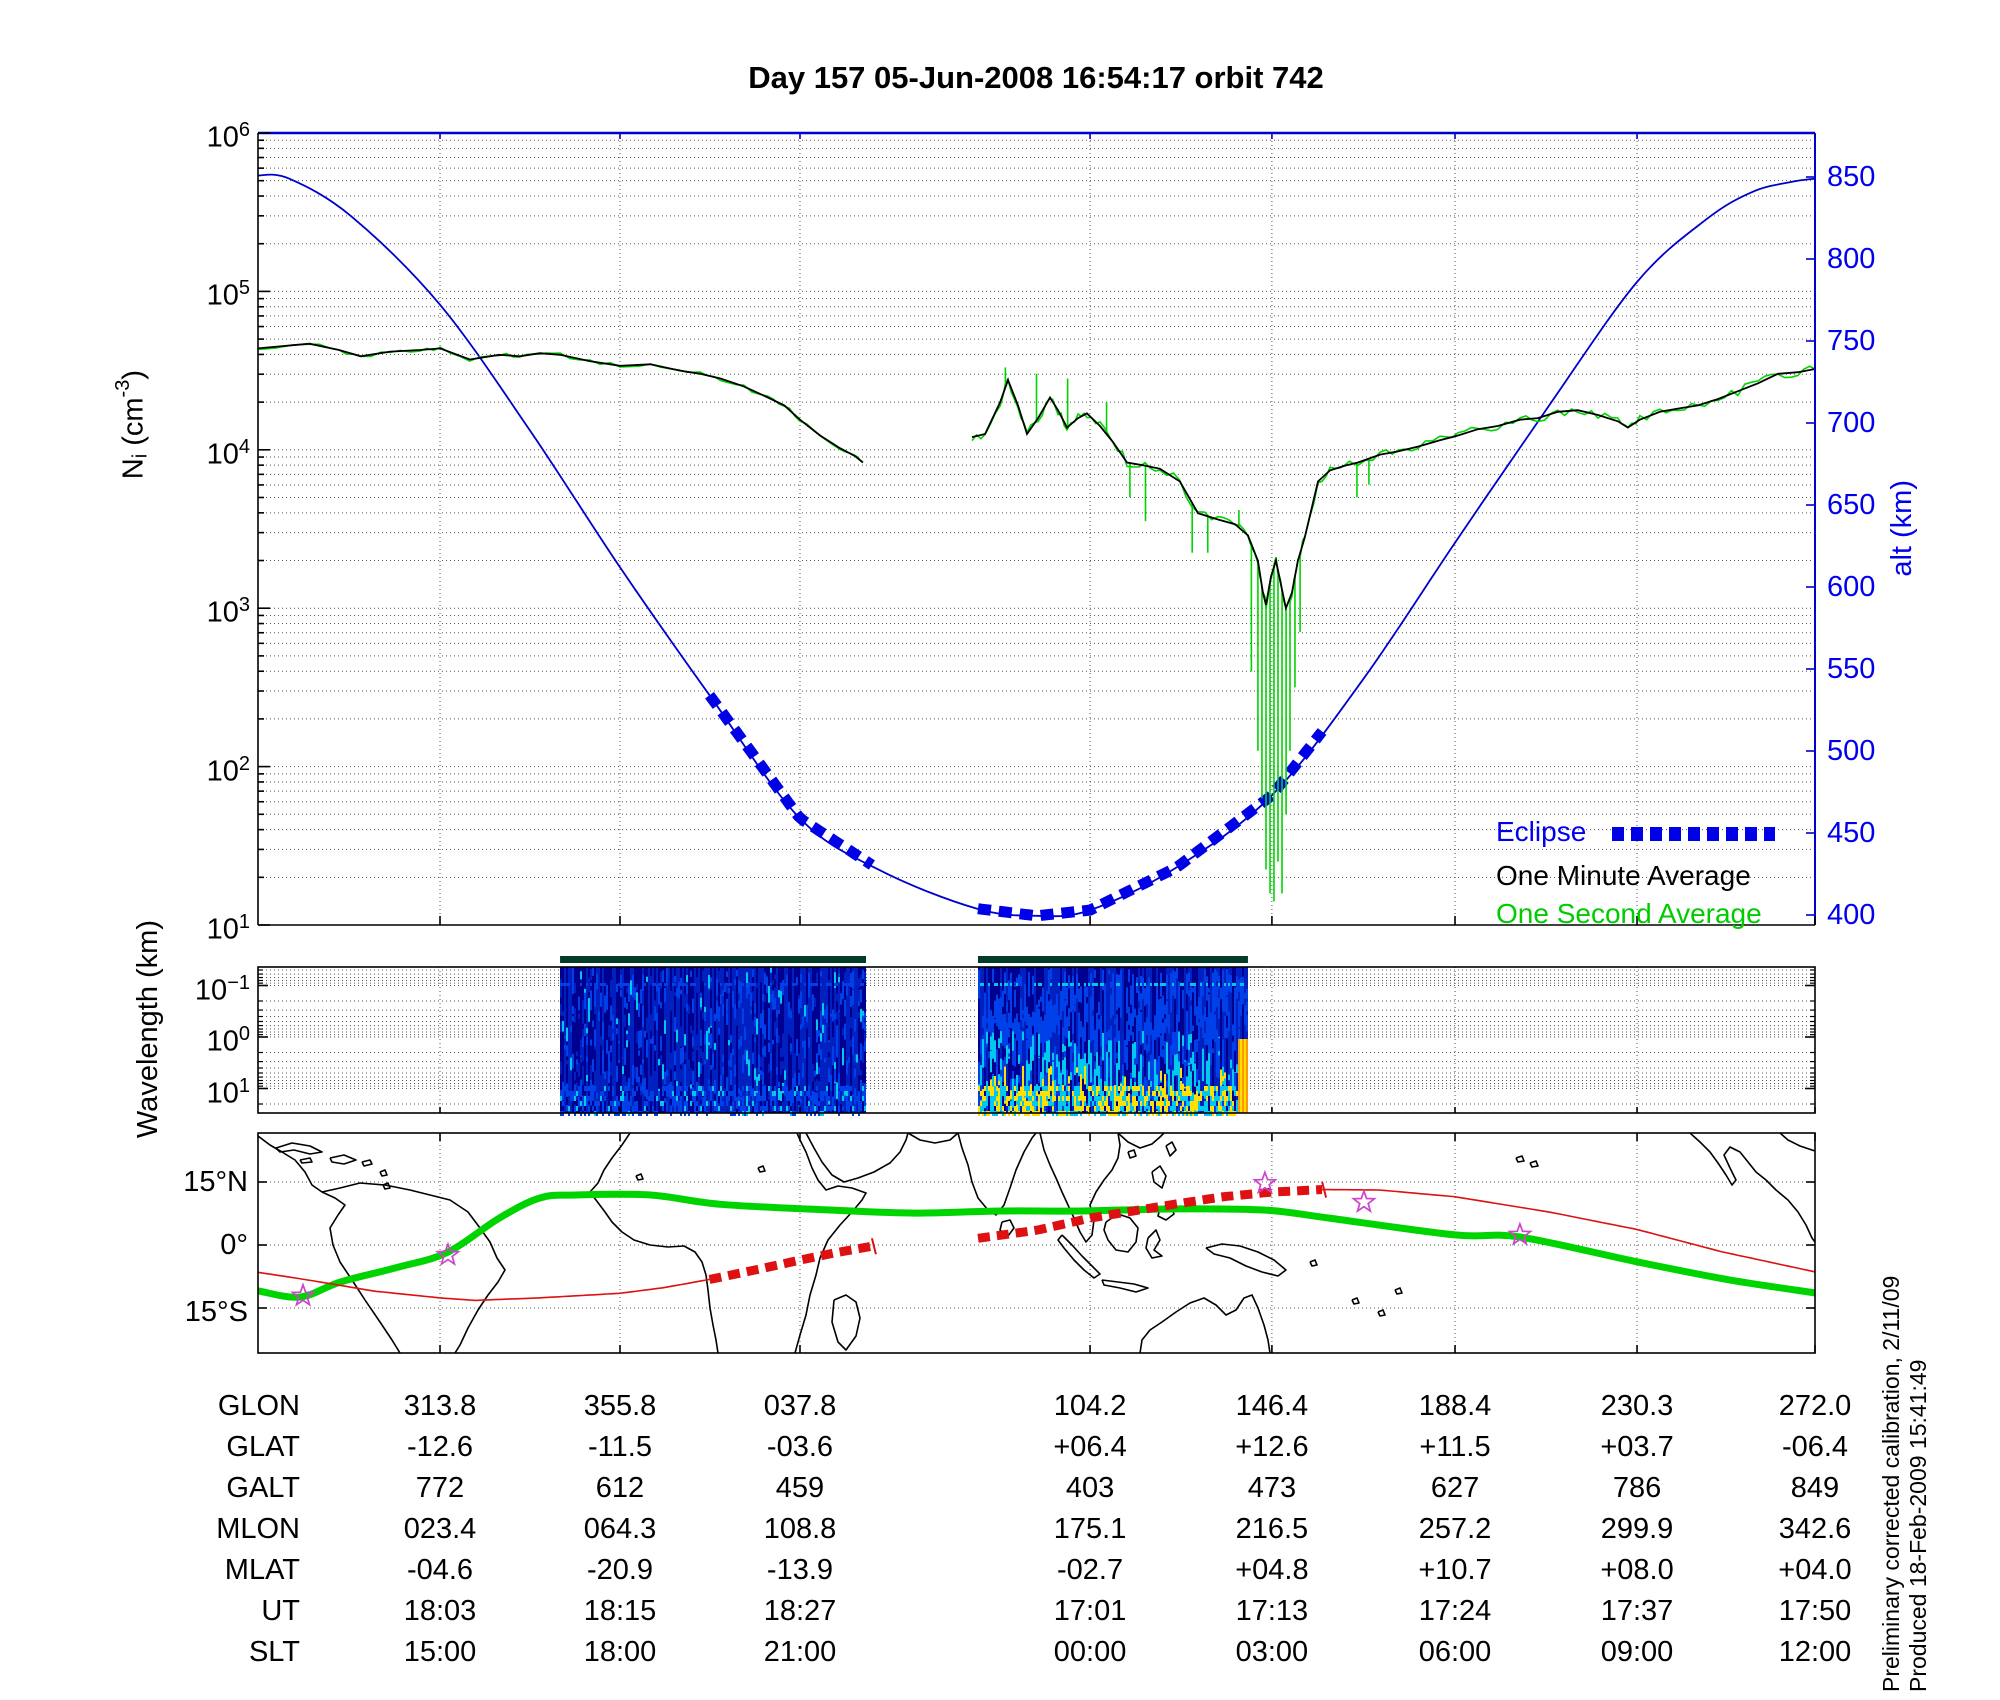 The image size is (2000, 1700). Describe the element at coordinates (1090, 1652) in the screenshot. I see `table-cell-SLT-3: 00:00` at that location.